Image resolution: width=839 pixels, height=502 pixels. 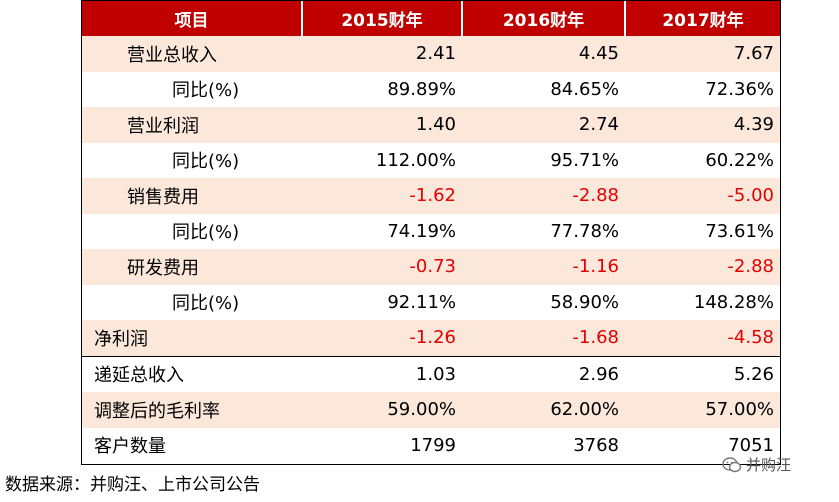 I want to click on value-cell: 148.28%, so click(x=702, y=302).